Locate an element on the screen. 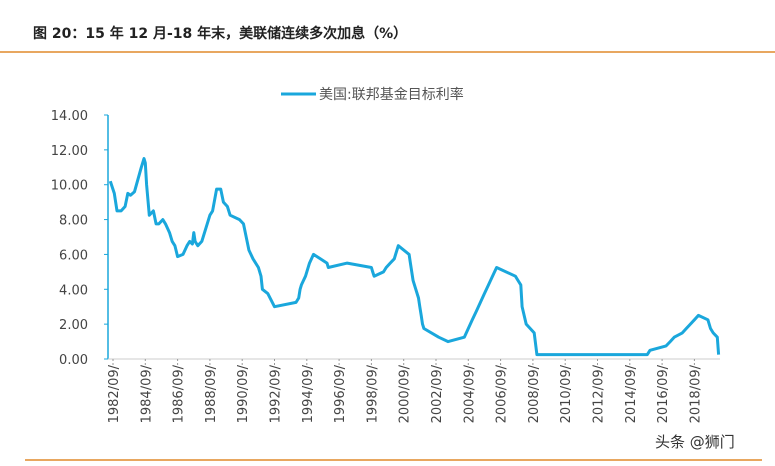 This screenshot has height=466, width=775. x-tick-label: 2018/09/ is located at coordinates (695, 393).